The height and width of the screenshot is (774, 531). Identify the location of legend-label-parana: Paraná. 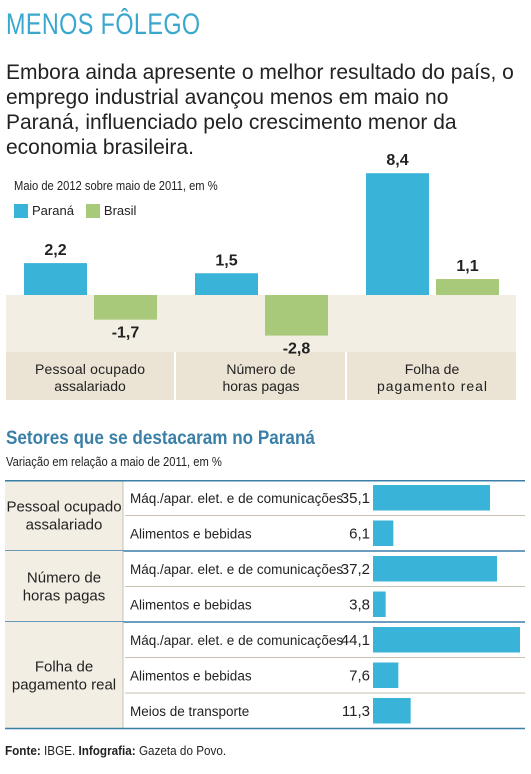
(53, 210).